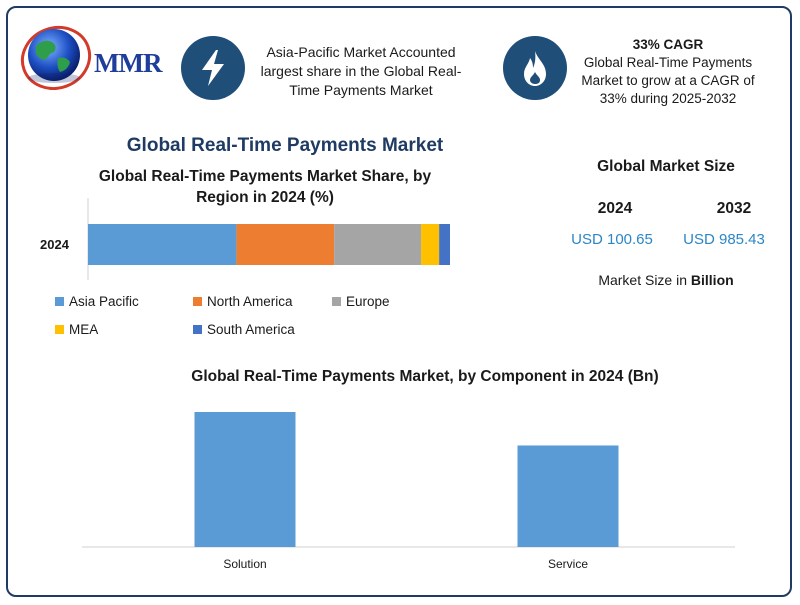 The image size is (800, 605). Describe the element at coordinates (368, 301) in the screenshot. I see `legend-label: Europe` at that location.